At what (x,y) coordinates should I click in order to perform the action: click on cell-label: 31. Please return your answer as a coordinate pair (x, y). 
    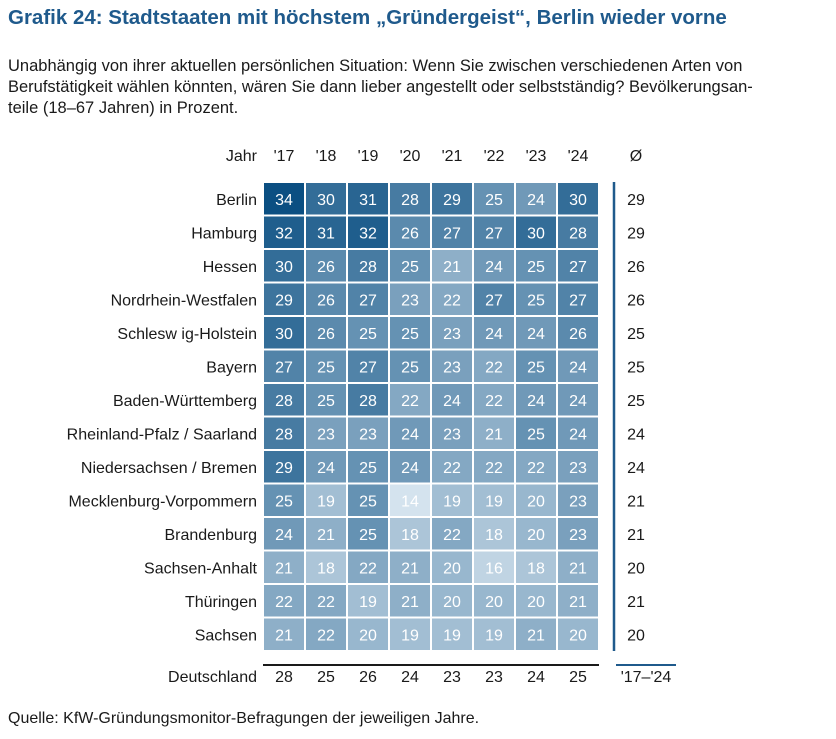
    Looking at the image, I should click on (326, 233).